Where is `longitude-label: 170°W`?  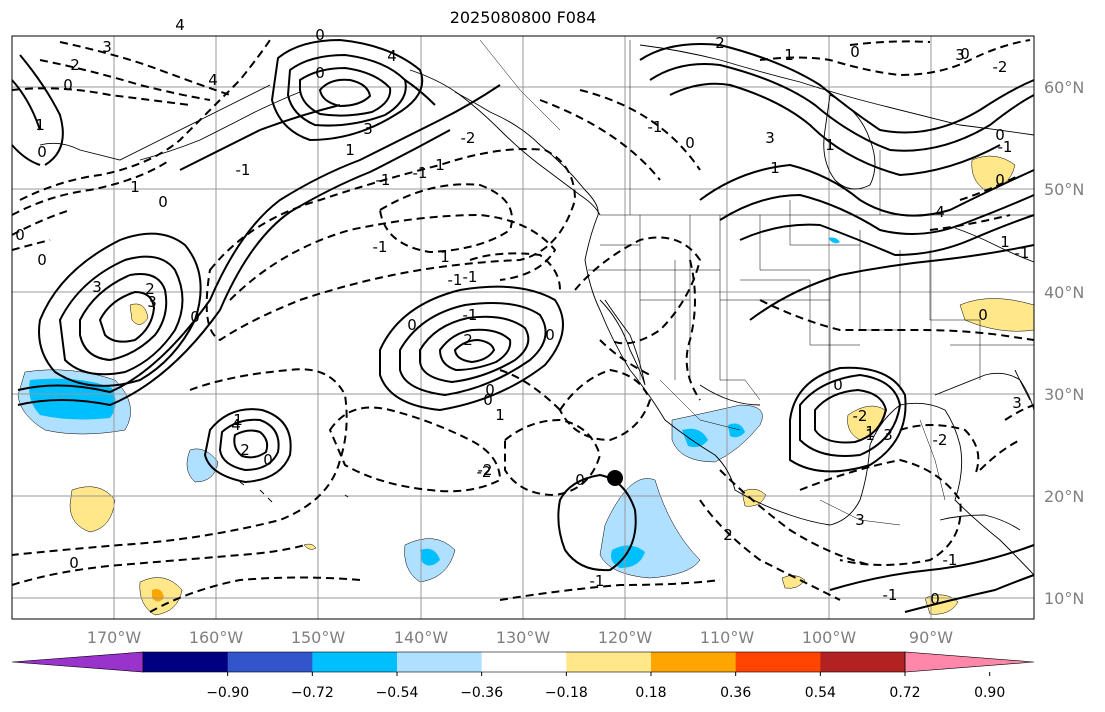
longitude-label: 170°W is located at coordinates (114, 637).